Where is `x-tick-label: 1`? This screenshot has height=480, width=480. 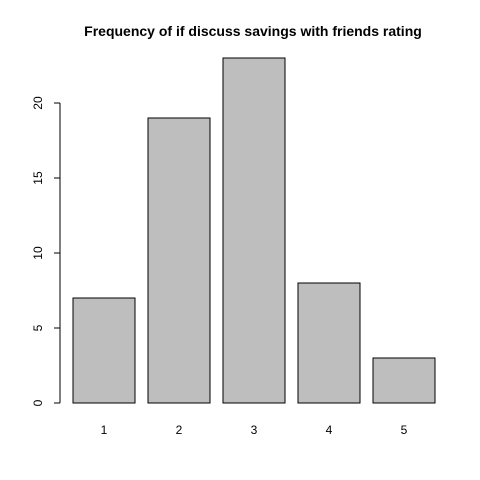
x-tick-label: 1 is located at coordinates (104, 430).